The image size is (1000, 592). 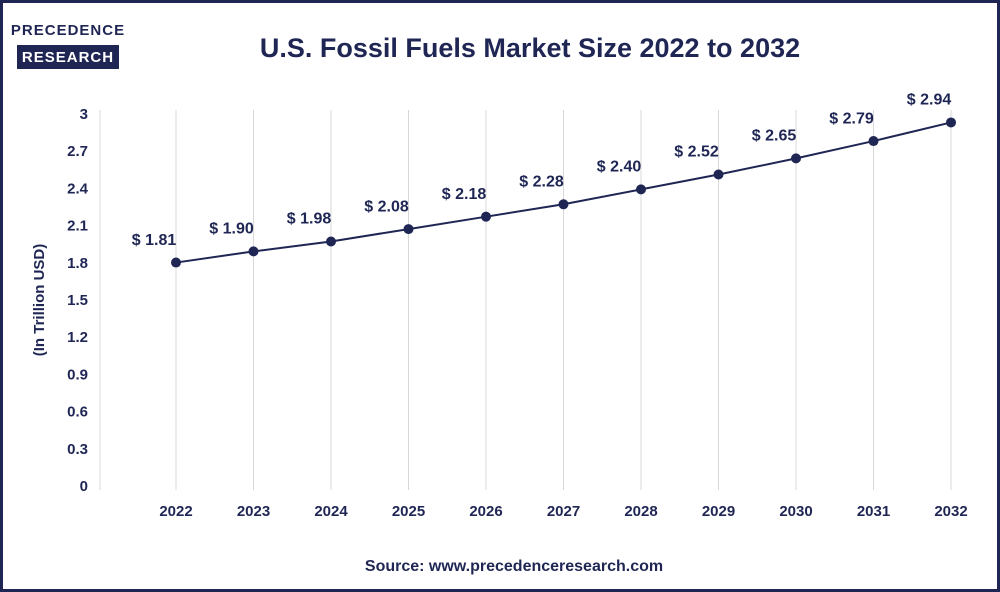 I want to click on data-label: $ 2.65, so click(x=774, y=136).